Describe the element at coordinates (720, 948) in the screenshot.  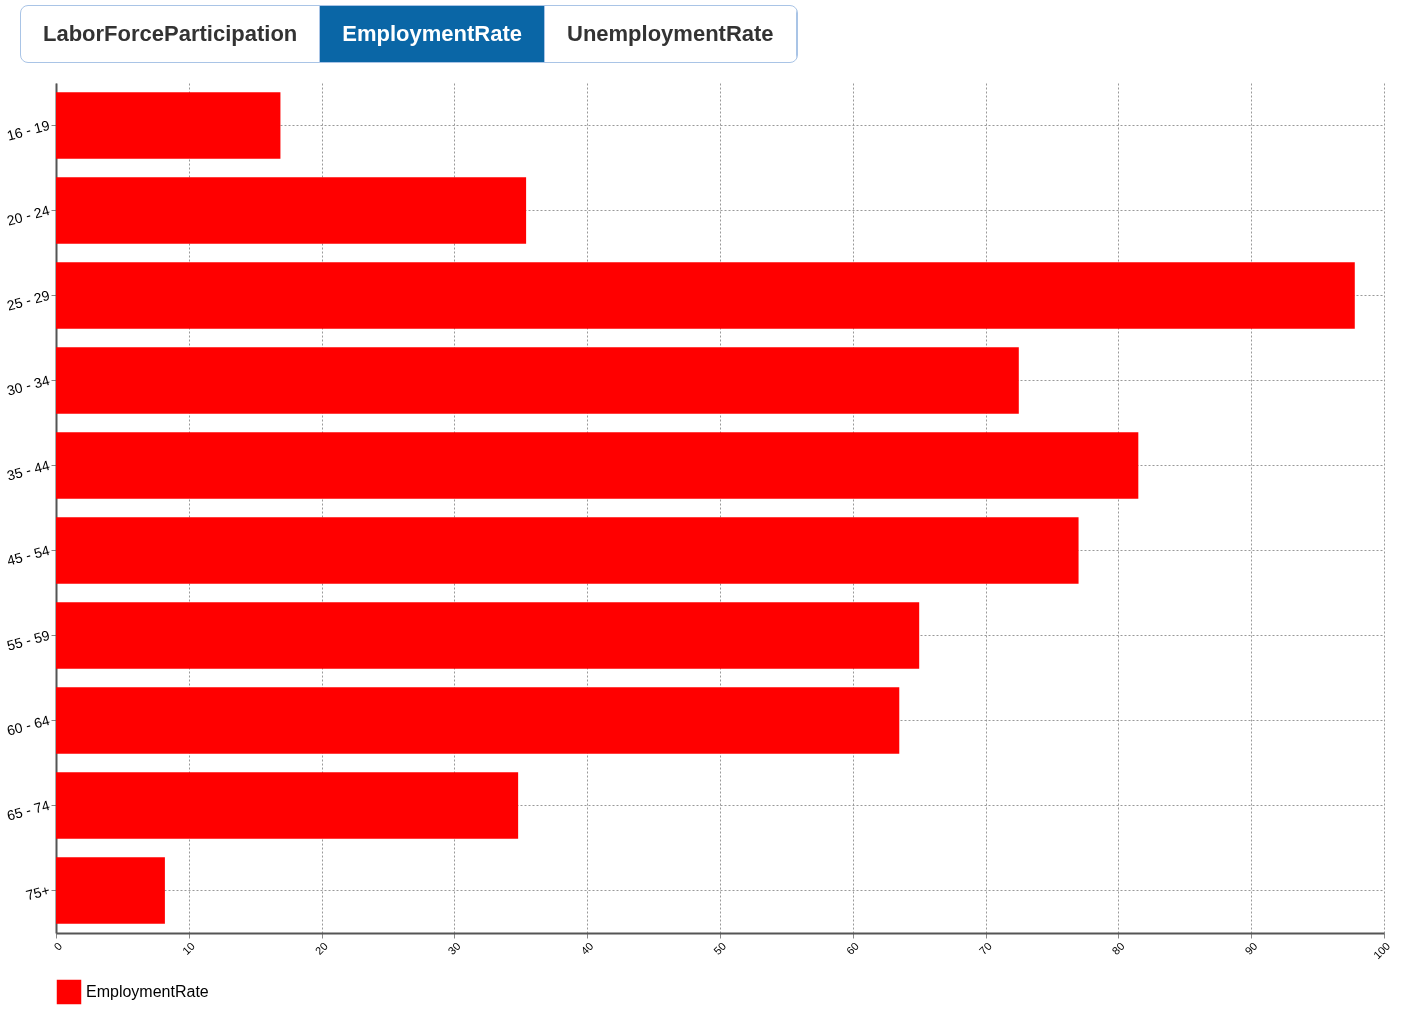
I see `x-tick-label: 50` at that location.